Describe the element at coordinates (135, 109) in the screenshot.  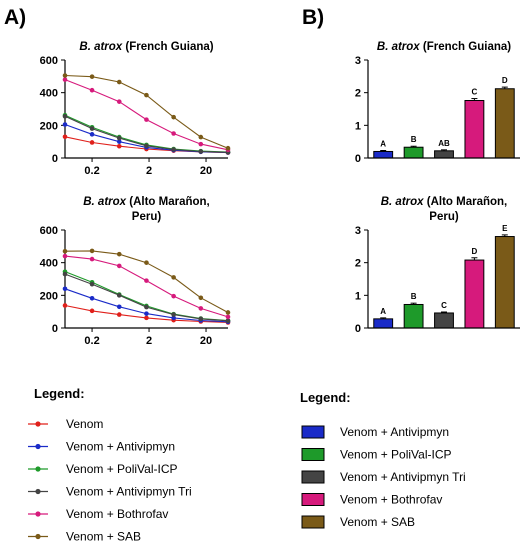
I see `line-chart-french-guiana: B. atrox (French Guiana) 0 200 400 600 0.2 2 20` at that location.